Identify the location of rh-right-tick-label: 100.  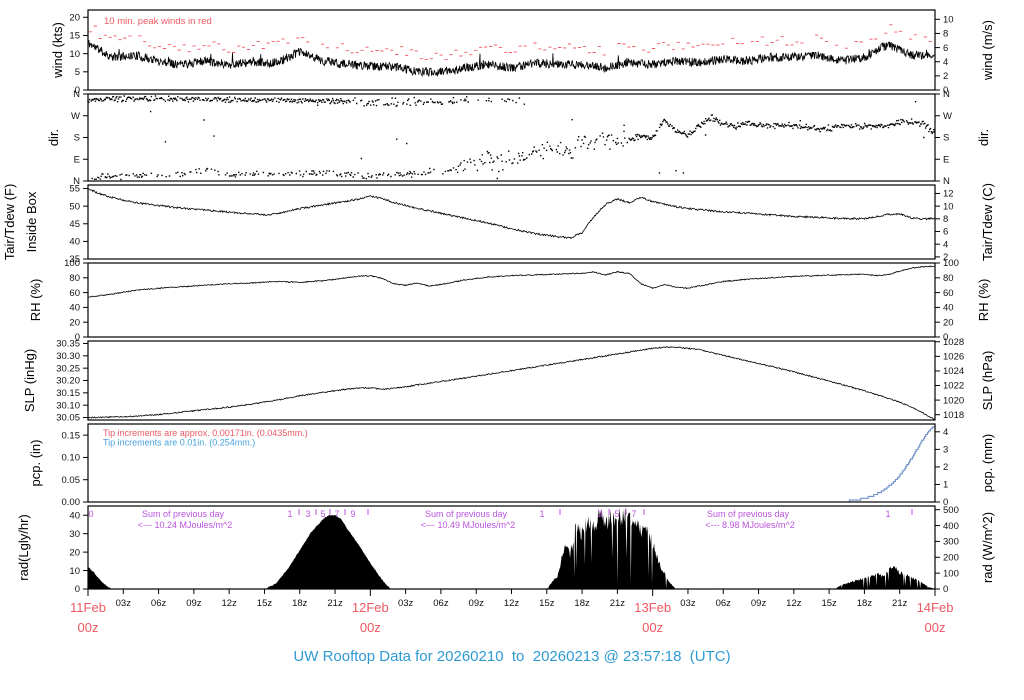
(951, 263).